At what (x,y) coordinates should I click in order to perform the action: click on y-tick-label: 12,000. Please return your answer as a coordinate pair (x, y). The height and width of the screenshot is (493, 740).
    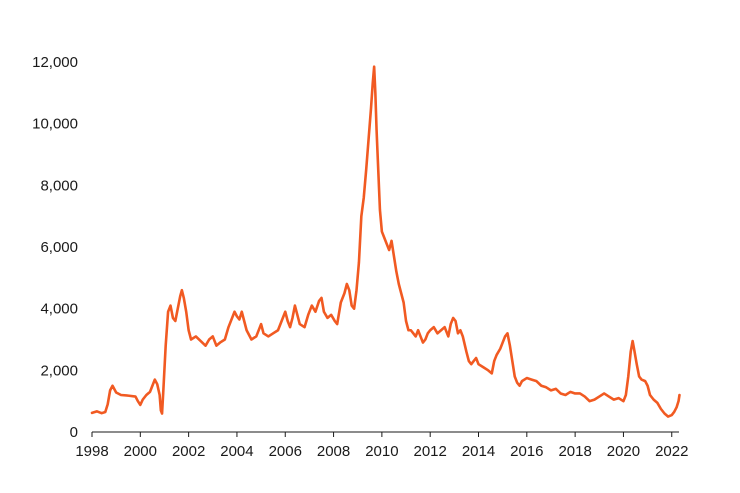
    Looking at the image, I should click on (55, 62).